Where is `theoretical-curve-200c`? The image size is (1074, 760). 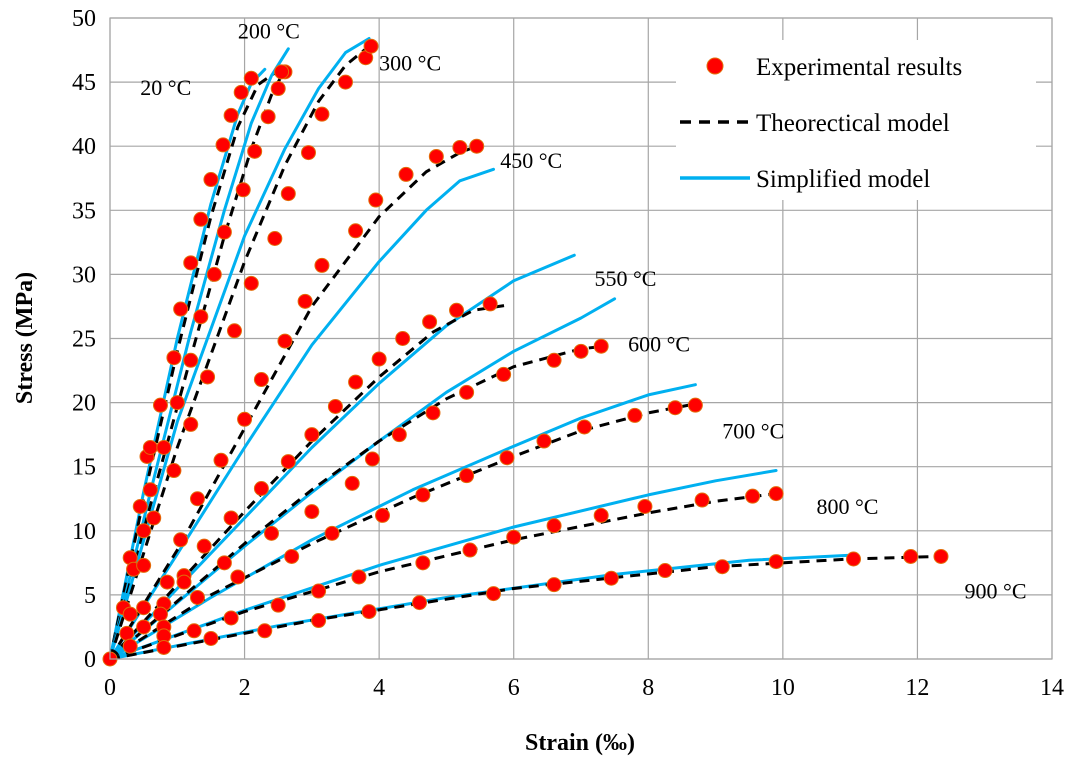
theoretical-curve-200c is located at coordinates (195, 367).